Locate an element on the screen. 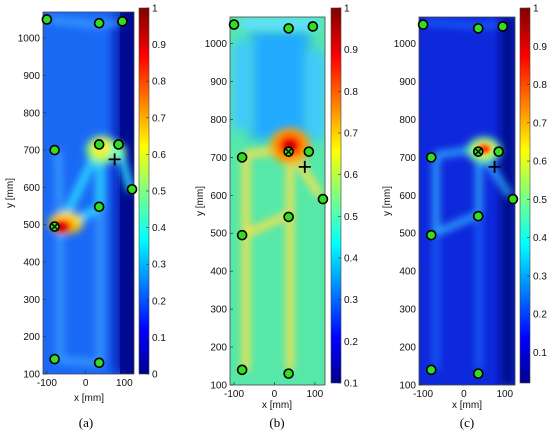  colorbar-ticks-c: 0.1 0.2 0.3 0.4 0.5 0.6 0.7 0.8 0.9 1 is located at coordinates (537, 181).